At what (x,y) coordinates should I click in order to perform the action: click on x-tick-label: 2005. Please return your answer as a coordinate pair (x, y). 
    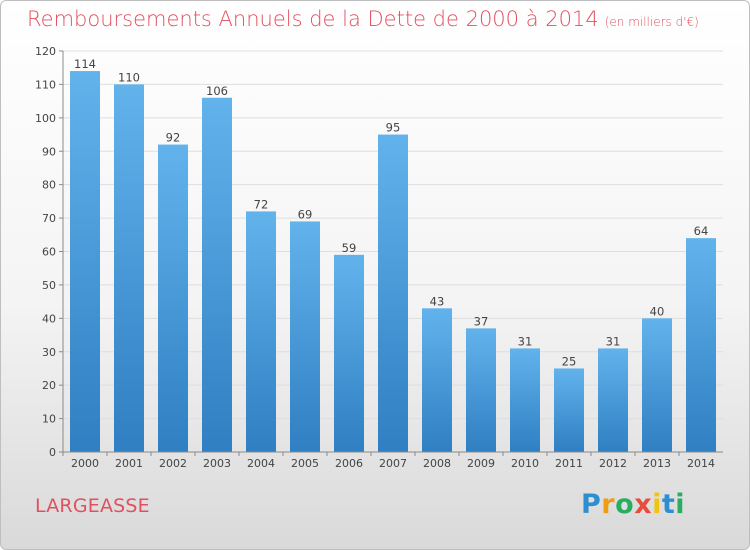
    Looking at the image, I should click on (305, 463).